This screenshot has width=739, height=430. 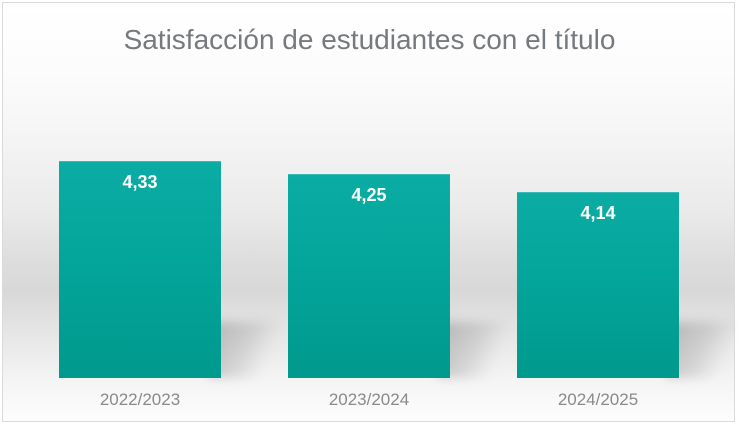 What do you see at coordinates (369, 276) in the screenshot?
I see `bar-2023-2024: 4,25` at bounding box center [369, 276].